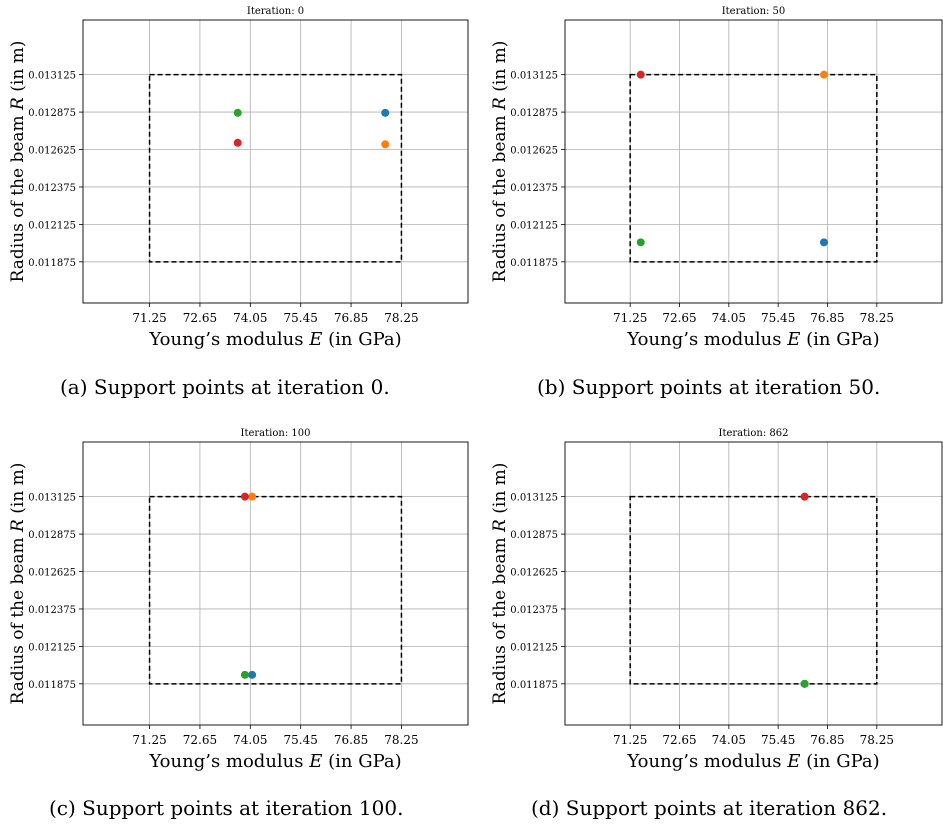 The height and width of the screenshot is (826, 943). Describe the element at coordinates (225, 387) in the screenshot. I see `caption-a: (a) Support points at iteration 0.` at that location.